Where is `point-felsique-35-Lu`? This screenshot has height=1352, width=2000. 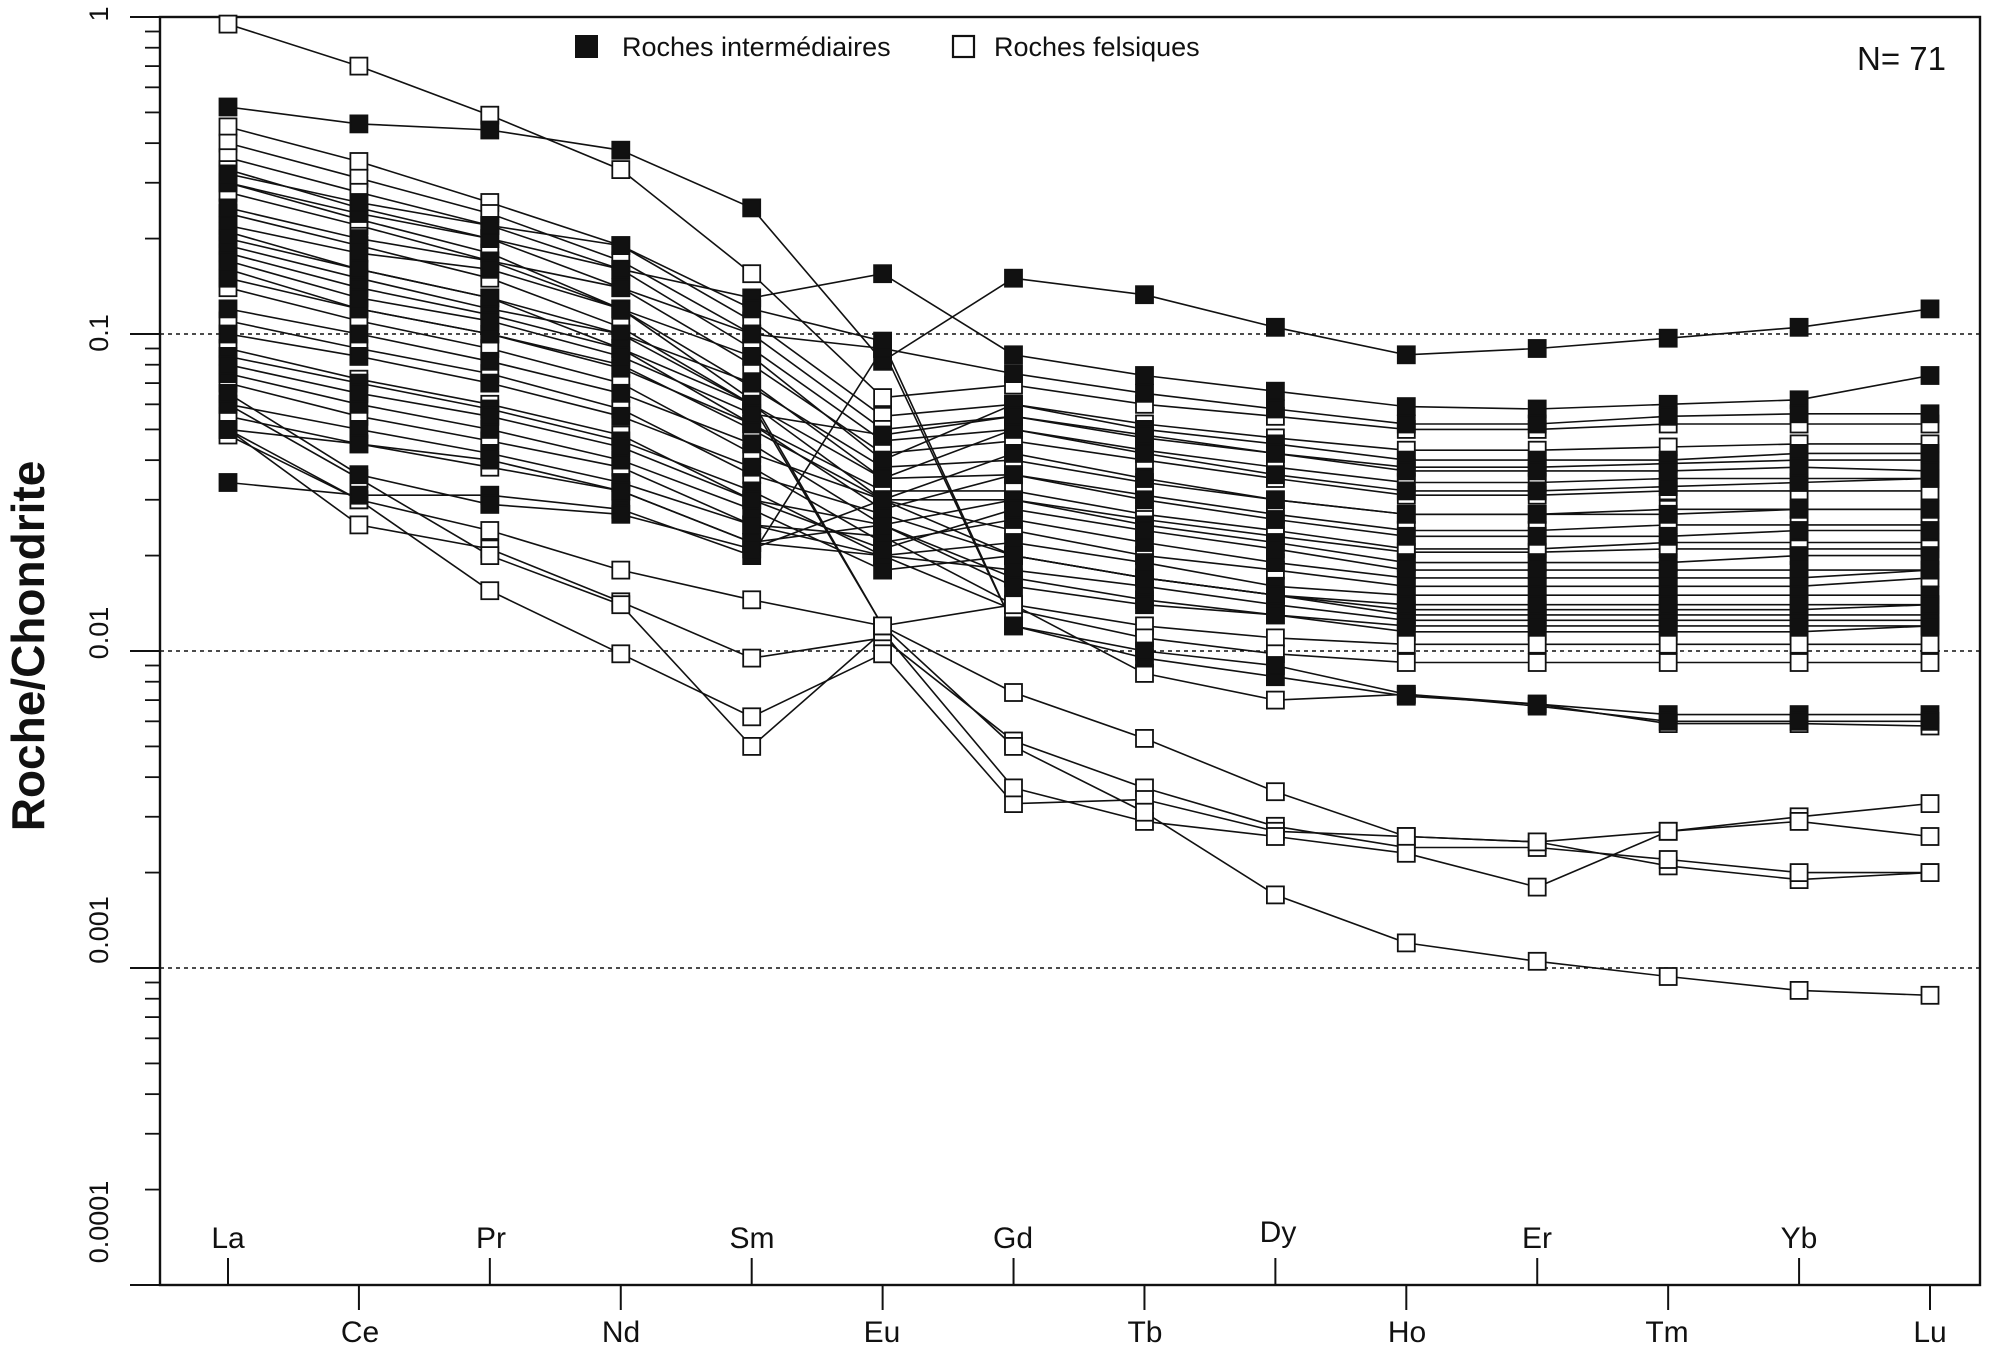
point-felsique-35-Lu is located at coordinates (1930, 995).